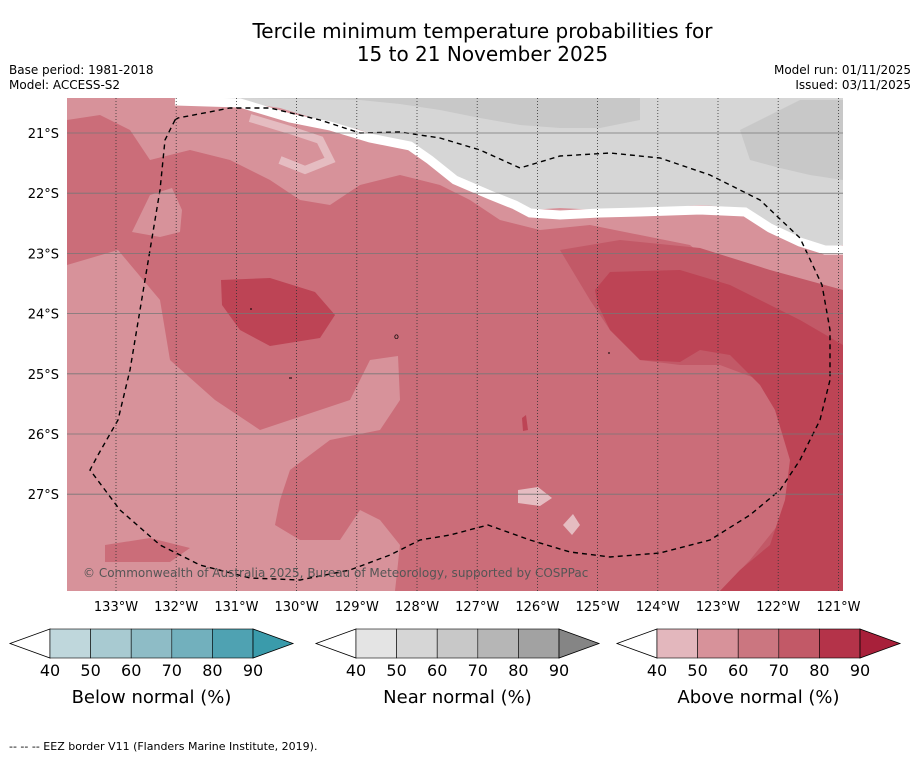  What do you see at coordinates (81, 70) in the screenshot?
I see `base-period-text: Base period: 1981-2018` at bounding box center [81, 70].